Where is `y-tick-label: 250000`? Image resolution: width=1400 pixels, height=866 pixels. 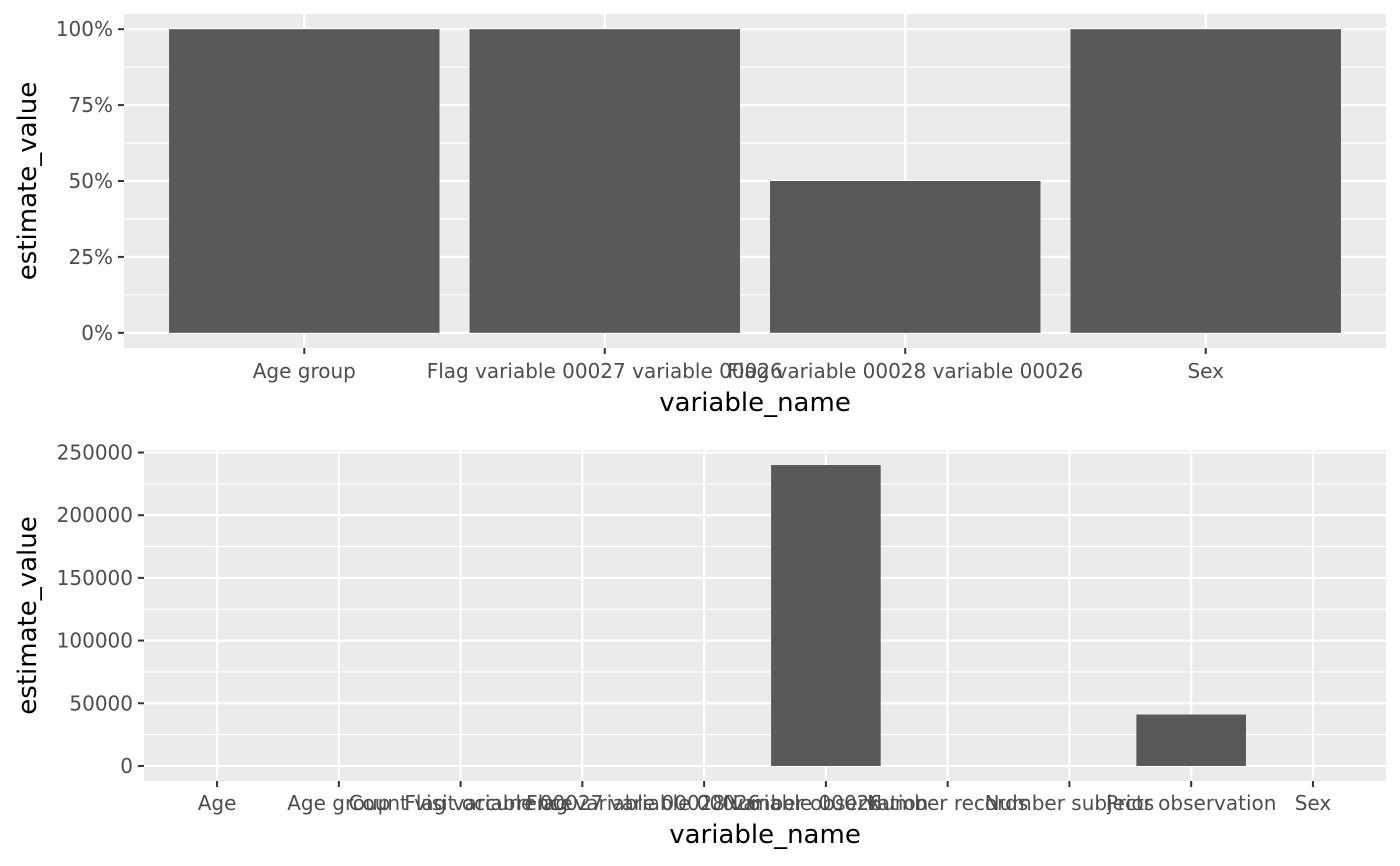
y-tick-label: 250000 is located at coordinates (95, 453).